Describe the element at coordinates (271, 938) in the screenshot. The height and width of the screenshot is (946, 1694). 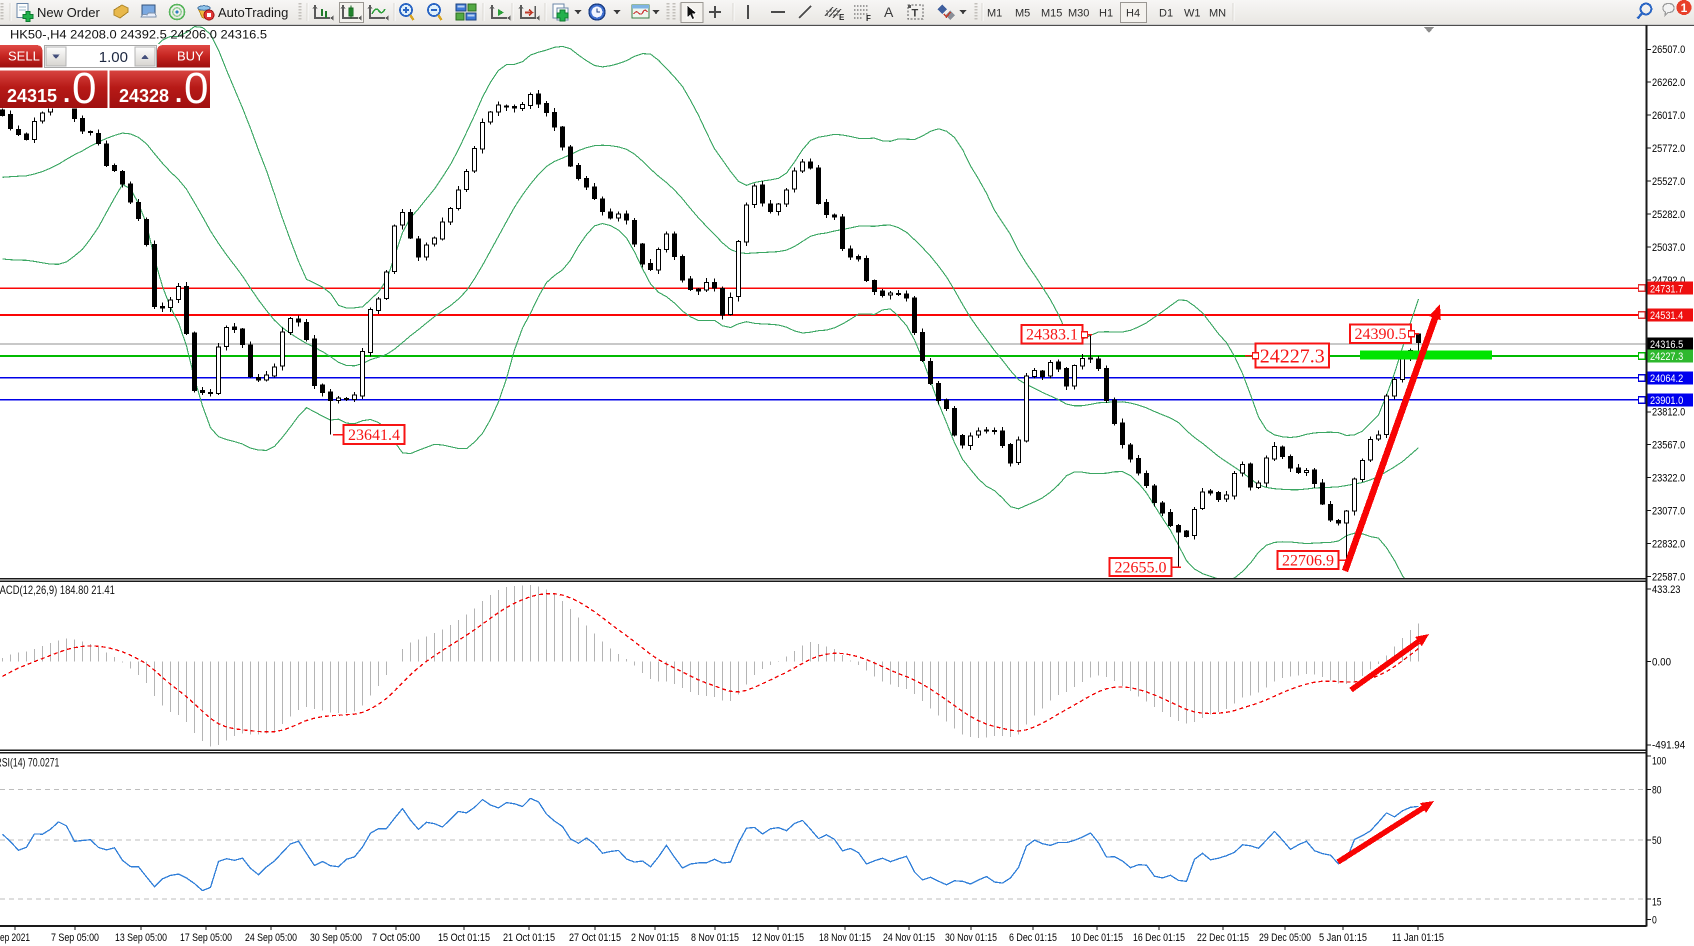
I see `svg-text: 24 Sep 05:00` at that location.